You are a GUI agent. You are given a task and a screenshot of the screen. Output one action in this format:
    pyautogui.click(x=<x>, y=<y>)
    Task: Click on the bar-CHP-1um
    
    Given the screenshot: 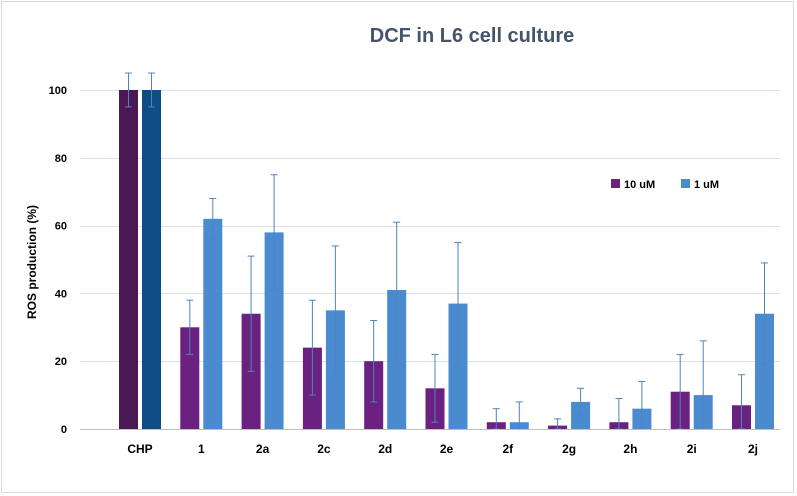 What is the action you would take?
    pyautogui.click(x=151, y=259)
    